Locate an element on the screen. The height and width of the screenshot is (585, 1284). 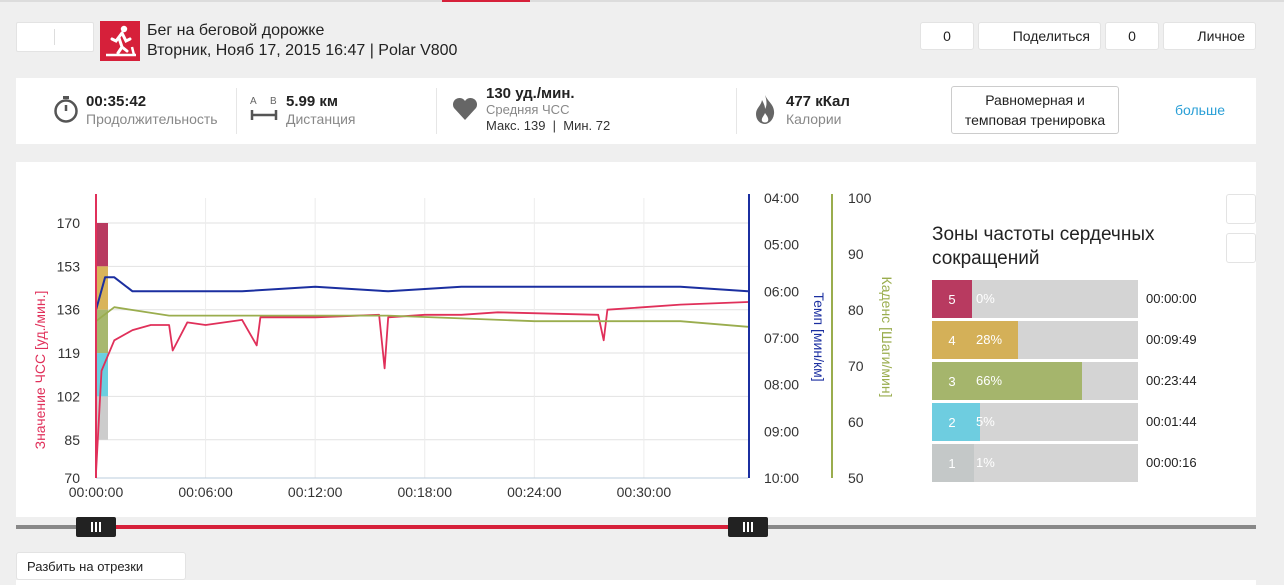
hr-zone-row: 4 28% is located at coordinates (1035, 340).